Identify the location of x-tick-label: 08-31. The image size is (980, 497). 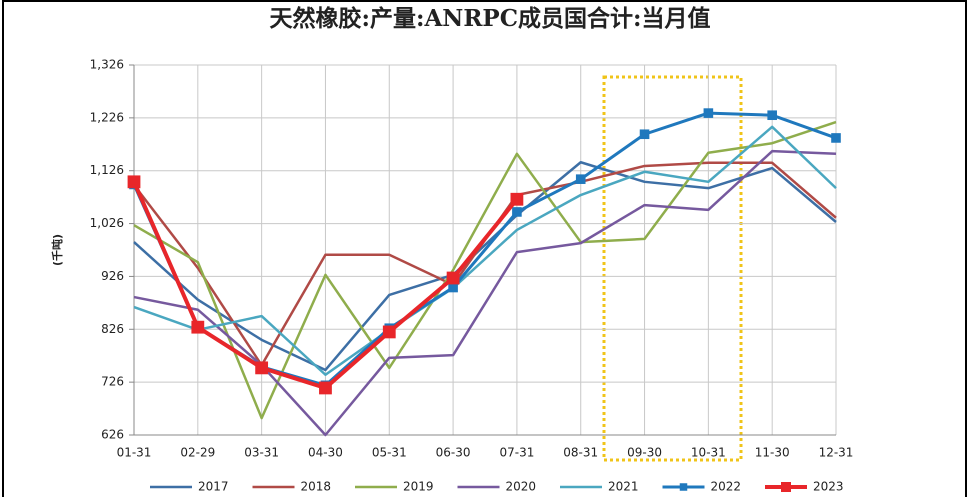
(580, 453).